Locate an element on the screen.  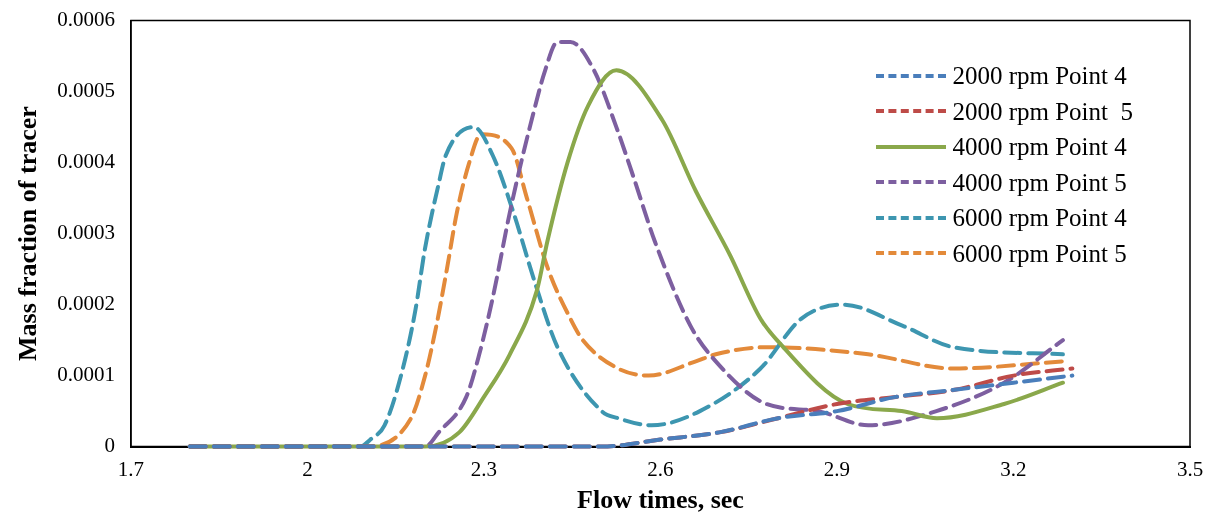
legend-label: 2000 rpm Point 5 is located at coordinates (1042, 111).